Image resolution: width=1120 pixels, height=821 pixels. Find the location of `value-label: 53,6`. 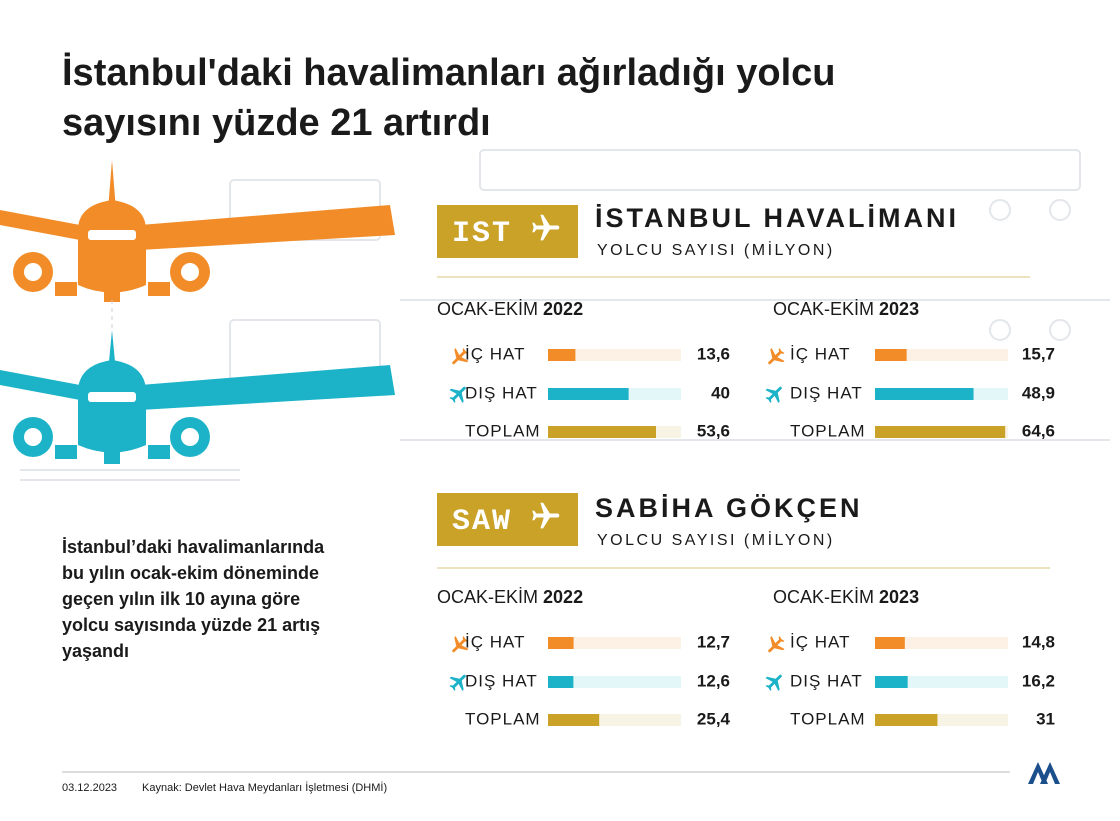

value-label: 53,6 is located at coordinates (713, 430).